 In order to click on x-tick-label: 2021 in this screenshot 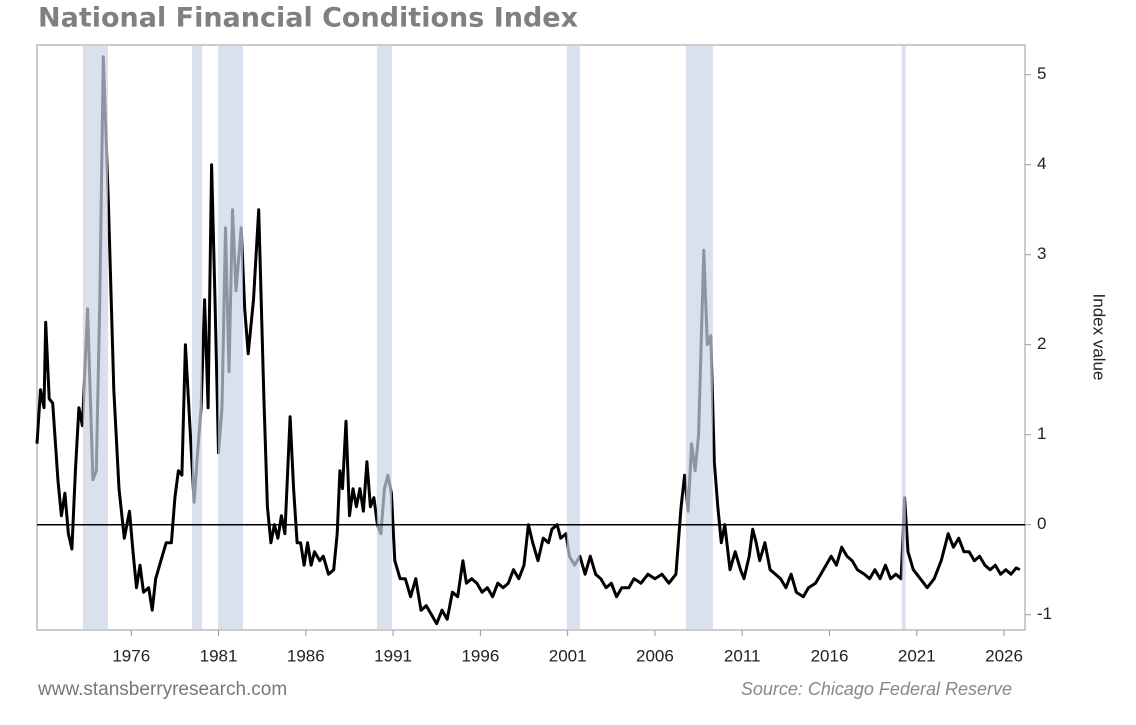, I will do `click(917, 655)`.